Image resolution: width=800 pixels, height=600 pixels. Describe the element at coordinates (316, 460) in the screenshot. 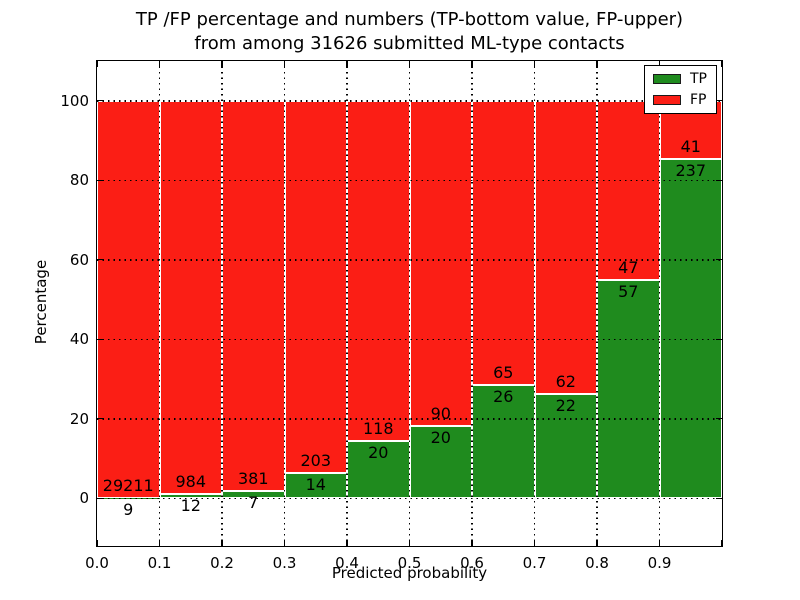

I see `fp-count-label: 203` at that location.